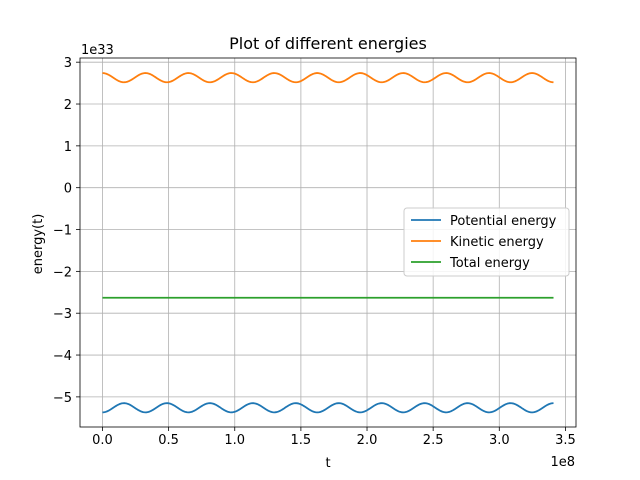 The image size is (640, 480). Describe the element at coordinates (367, 440) in the screenshot. I see `x-tick-label: 2.0` at that location.